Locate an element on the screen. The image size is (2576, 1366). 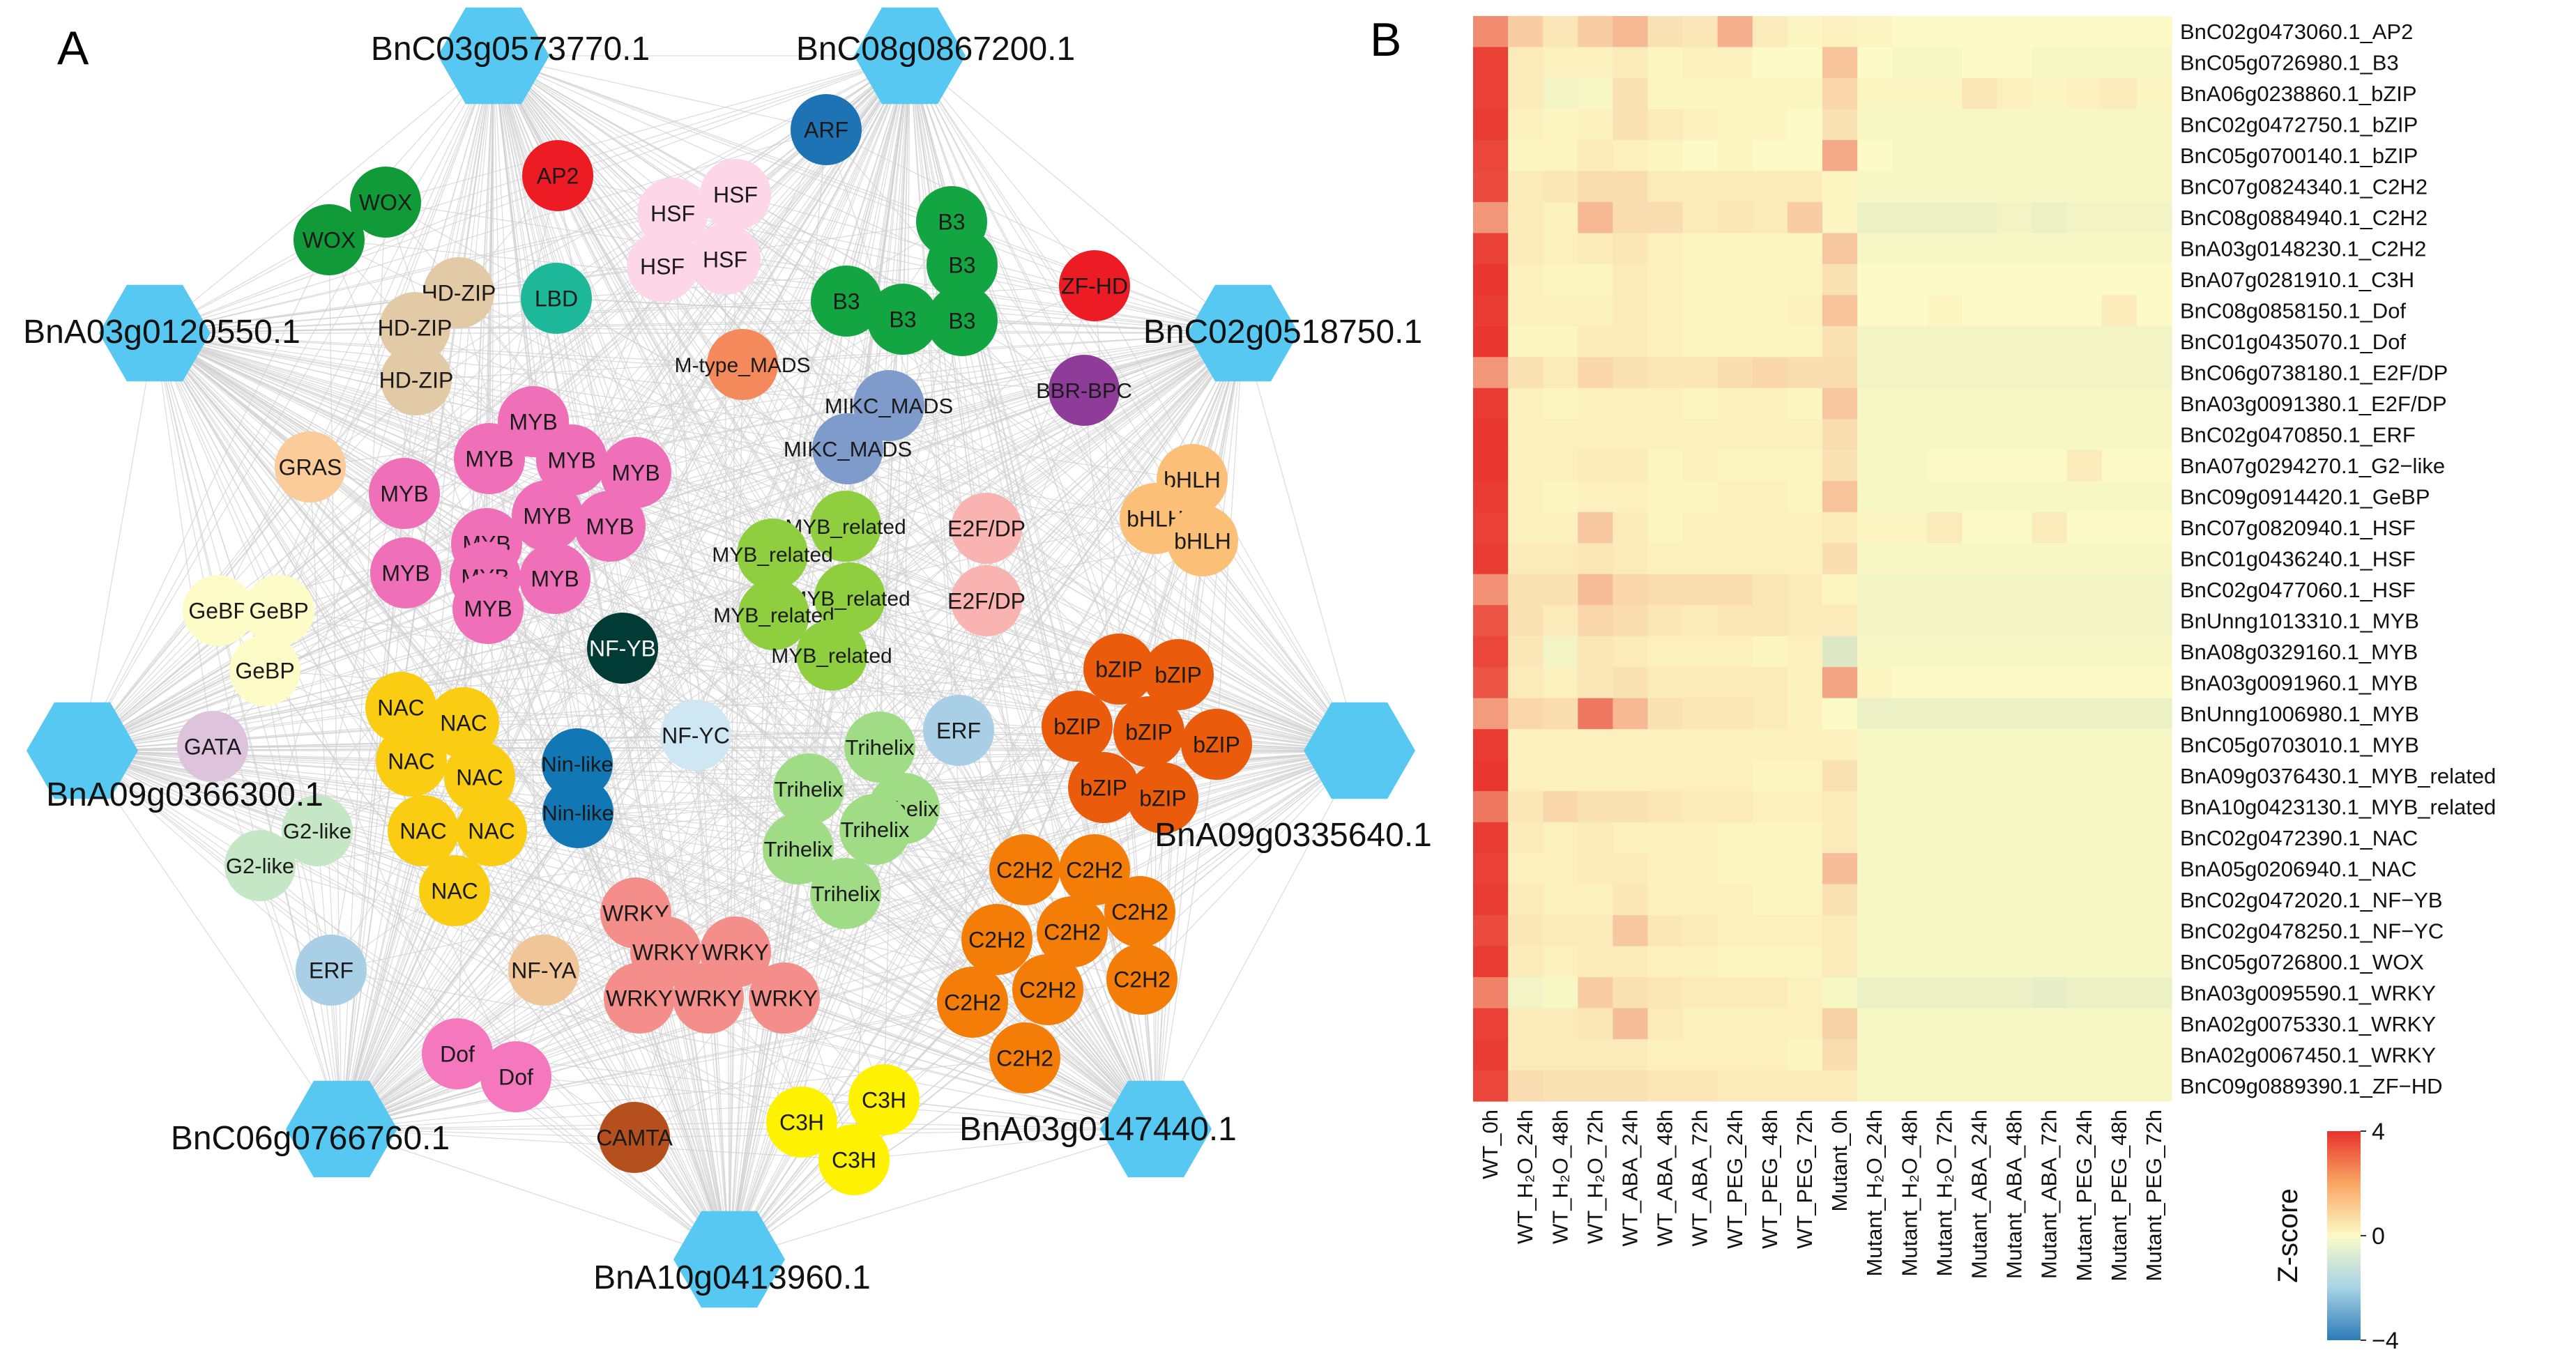
network-node: WOX is located at coordinates (385, 202).